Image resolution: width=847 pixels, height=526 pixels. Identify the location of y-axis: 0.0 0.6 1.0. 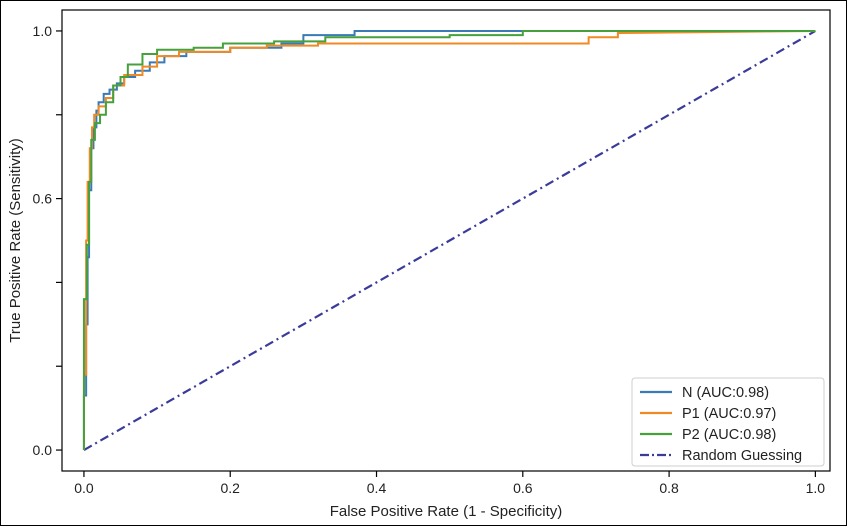
(47, 240).